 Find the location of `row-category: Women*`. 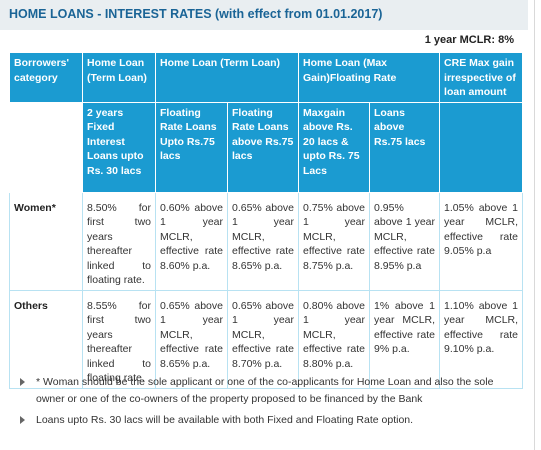

row-category: Women* is located at coordinates (46, 241).